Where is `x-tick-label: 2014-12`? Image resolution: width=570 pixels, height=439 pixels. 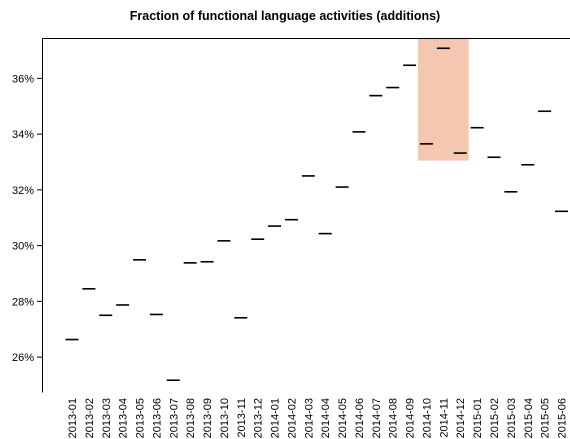 x-tick-label: 2014-12 is located at coordinates (461, 418).